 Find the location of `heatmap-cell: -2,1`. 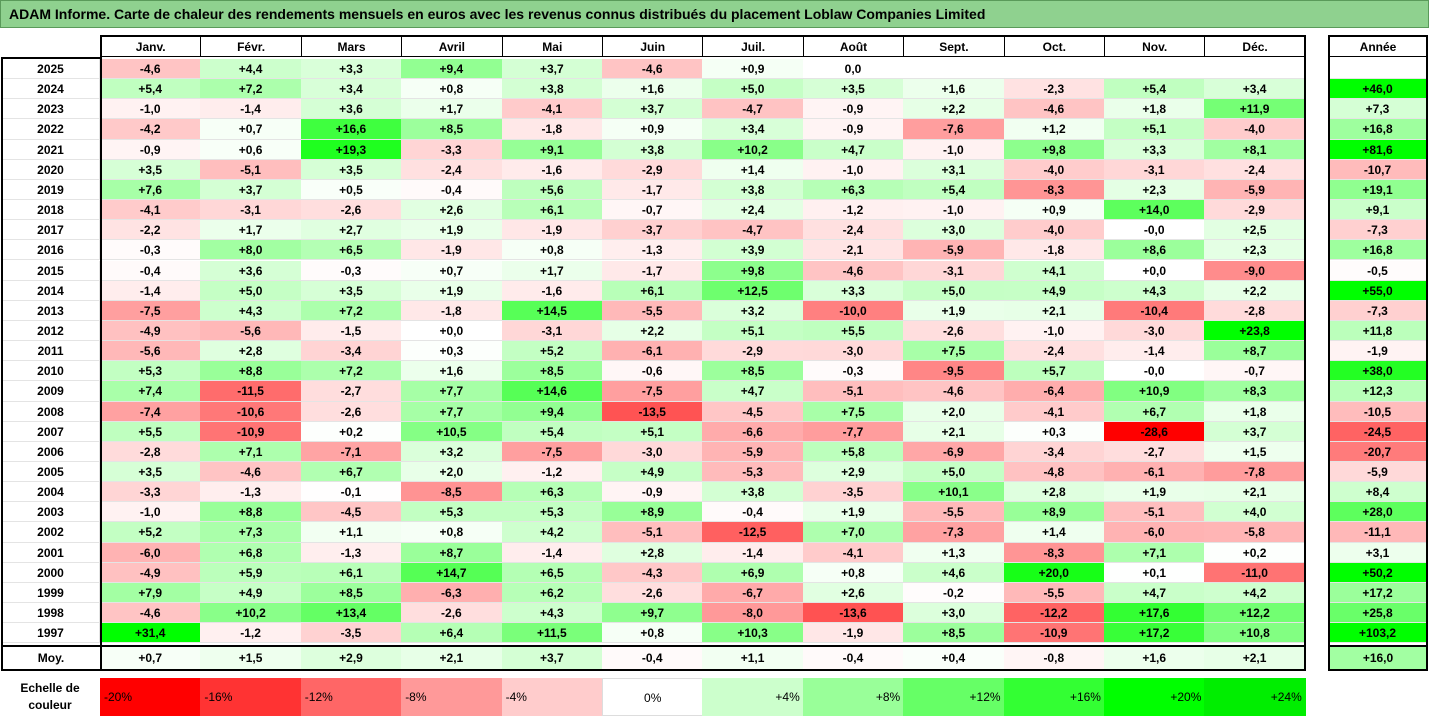

heatmap-cell: -2,1 is located at coordinates (853, 250).